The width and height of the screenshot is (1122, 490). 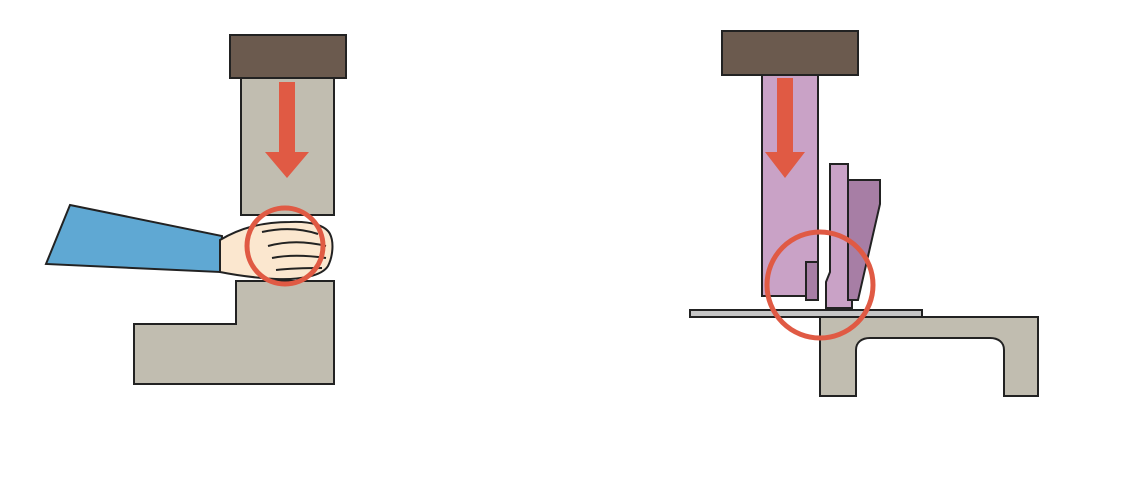 I want to click on sleeve-icon, so click(x=134, y=238).